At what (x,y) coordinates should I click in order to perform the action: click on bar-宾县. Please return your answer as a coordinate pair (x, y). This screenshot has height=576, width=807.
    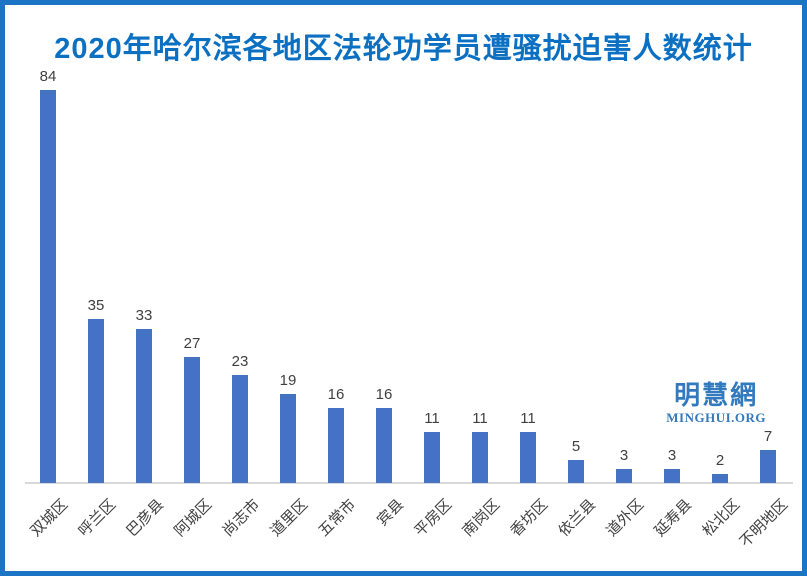
    Looking at the image, I should click on (384, 445).